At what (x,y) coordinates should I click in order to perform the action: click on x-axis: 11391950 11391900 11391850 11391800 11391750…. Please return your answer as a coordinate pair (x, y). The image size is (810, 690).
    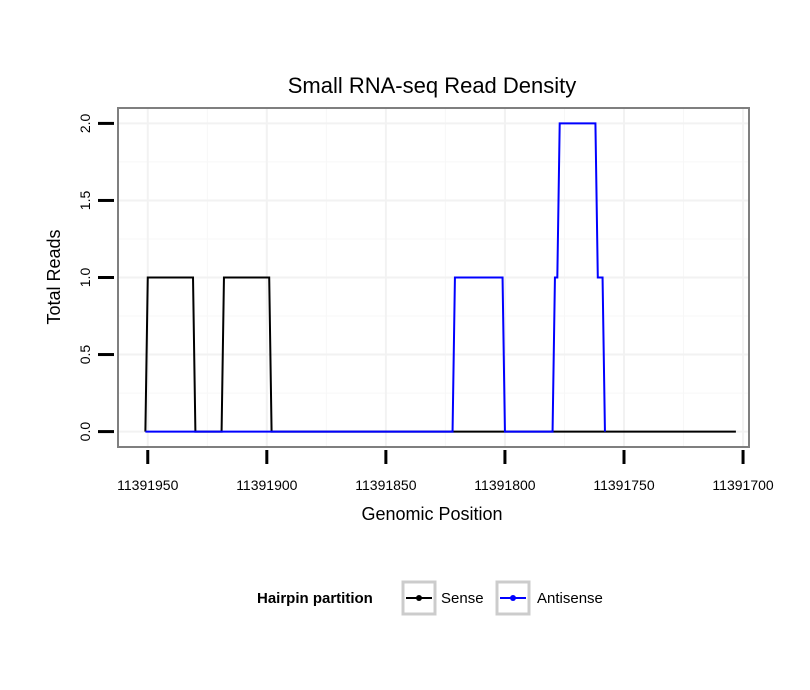
    Looking at the image, I should click on (445, 471).